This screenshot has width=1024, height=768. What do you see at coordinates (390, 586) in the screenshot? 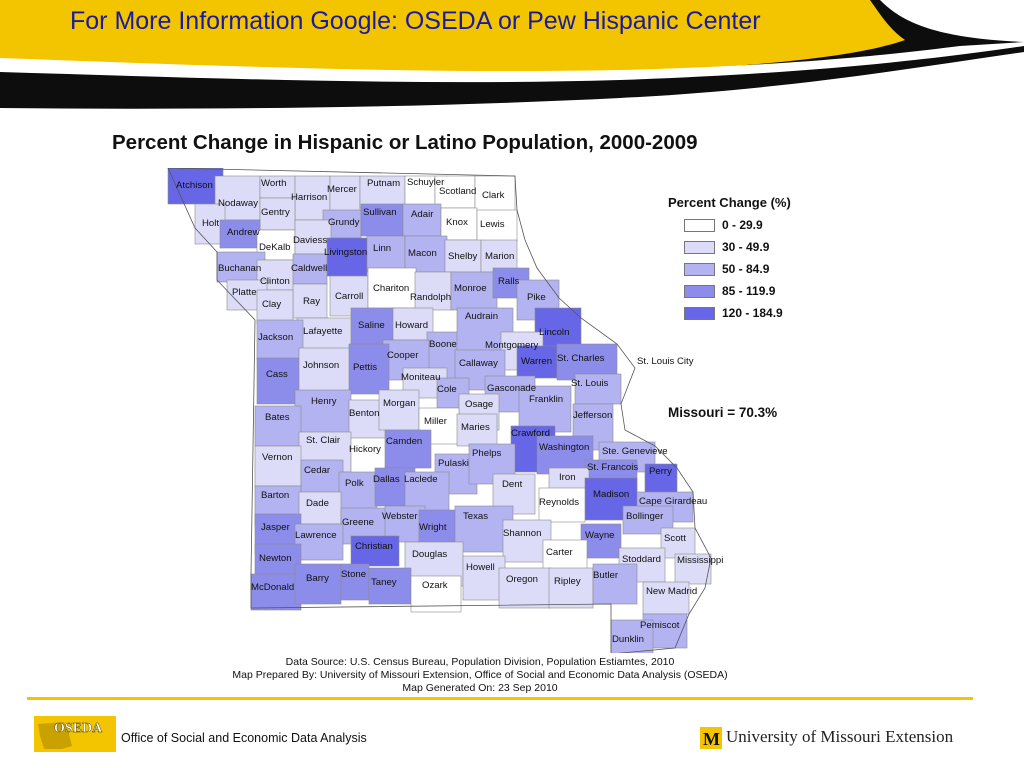
I see `county-taney` at bounding box center [390, 586].